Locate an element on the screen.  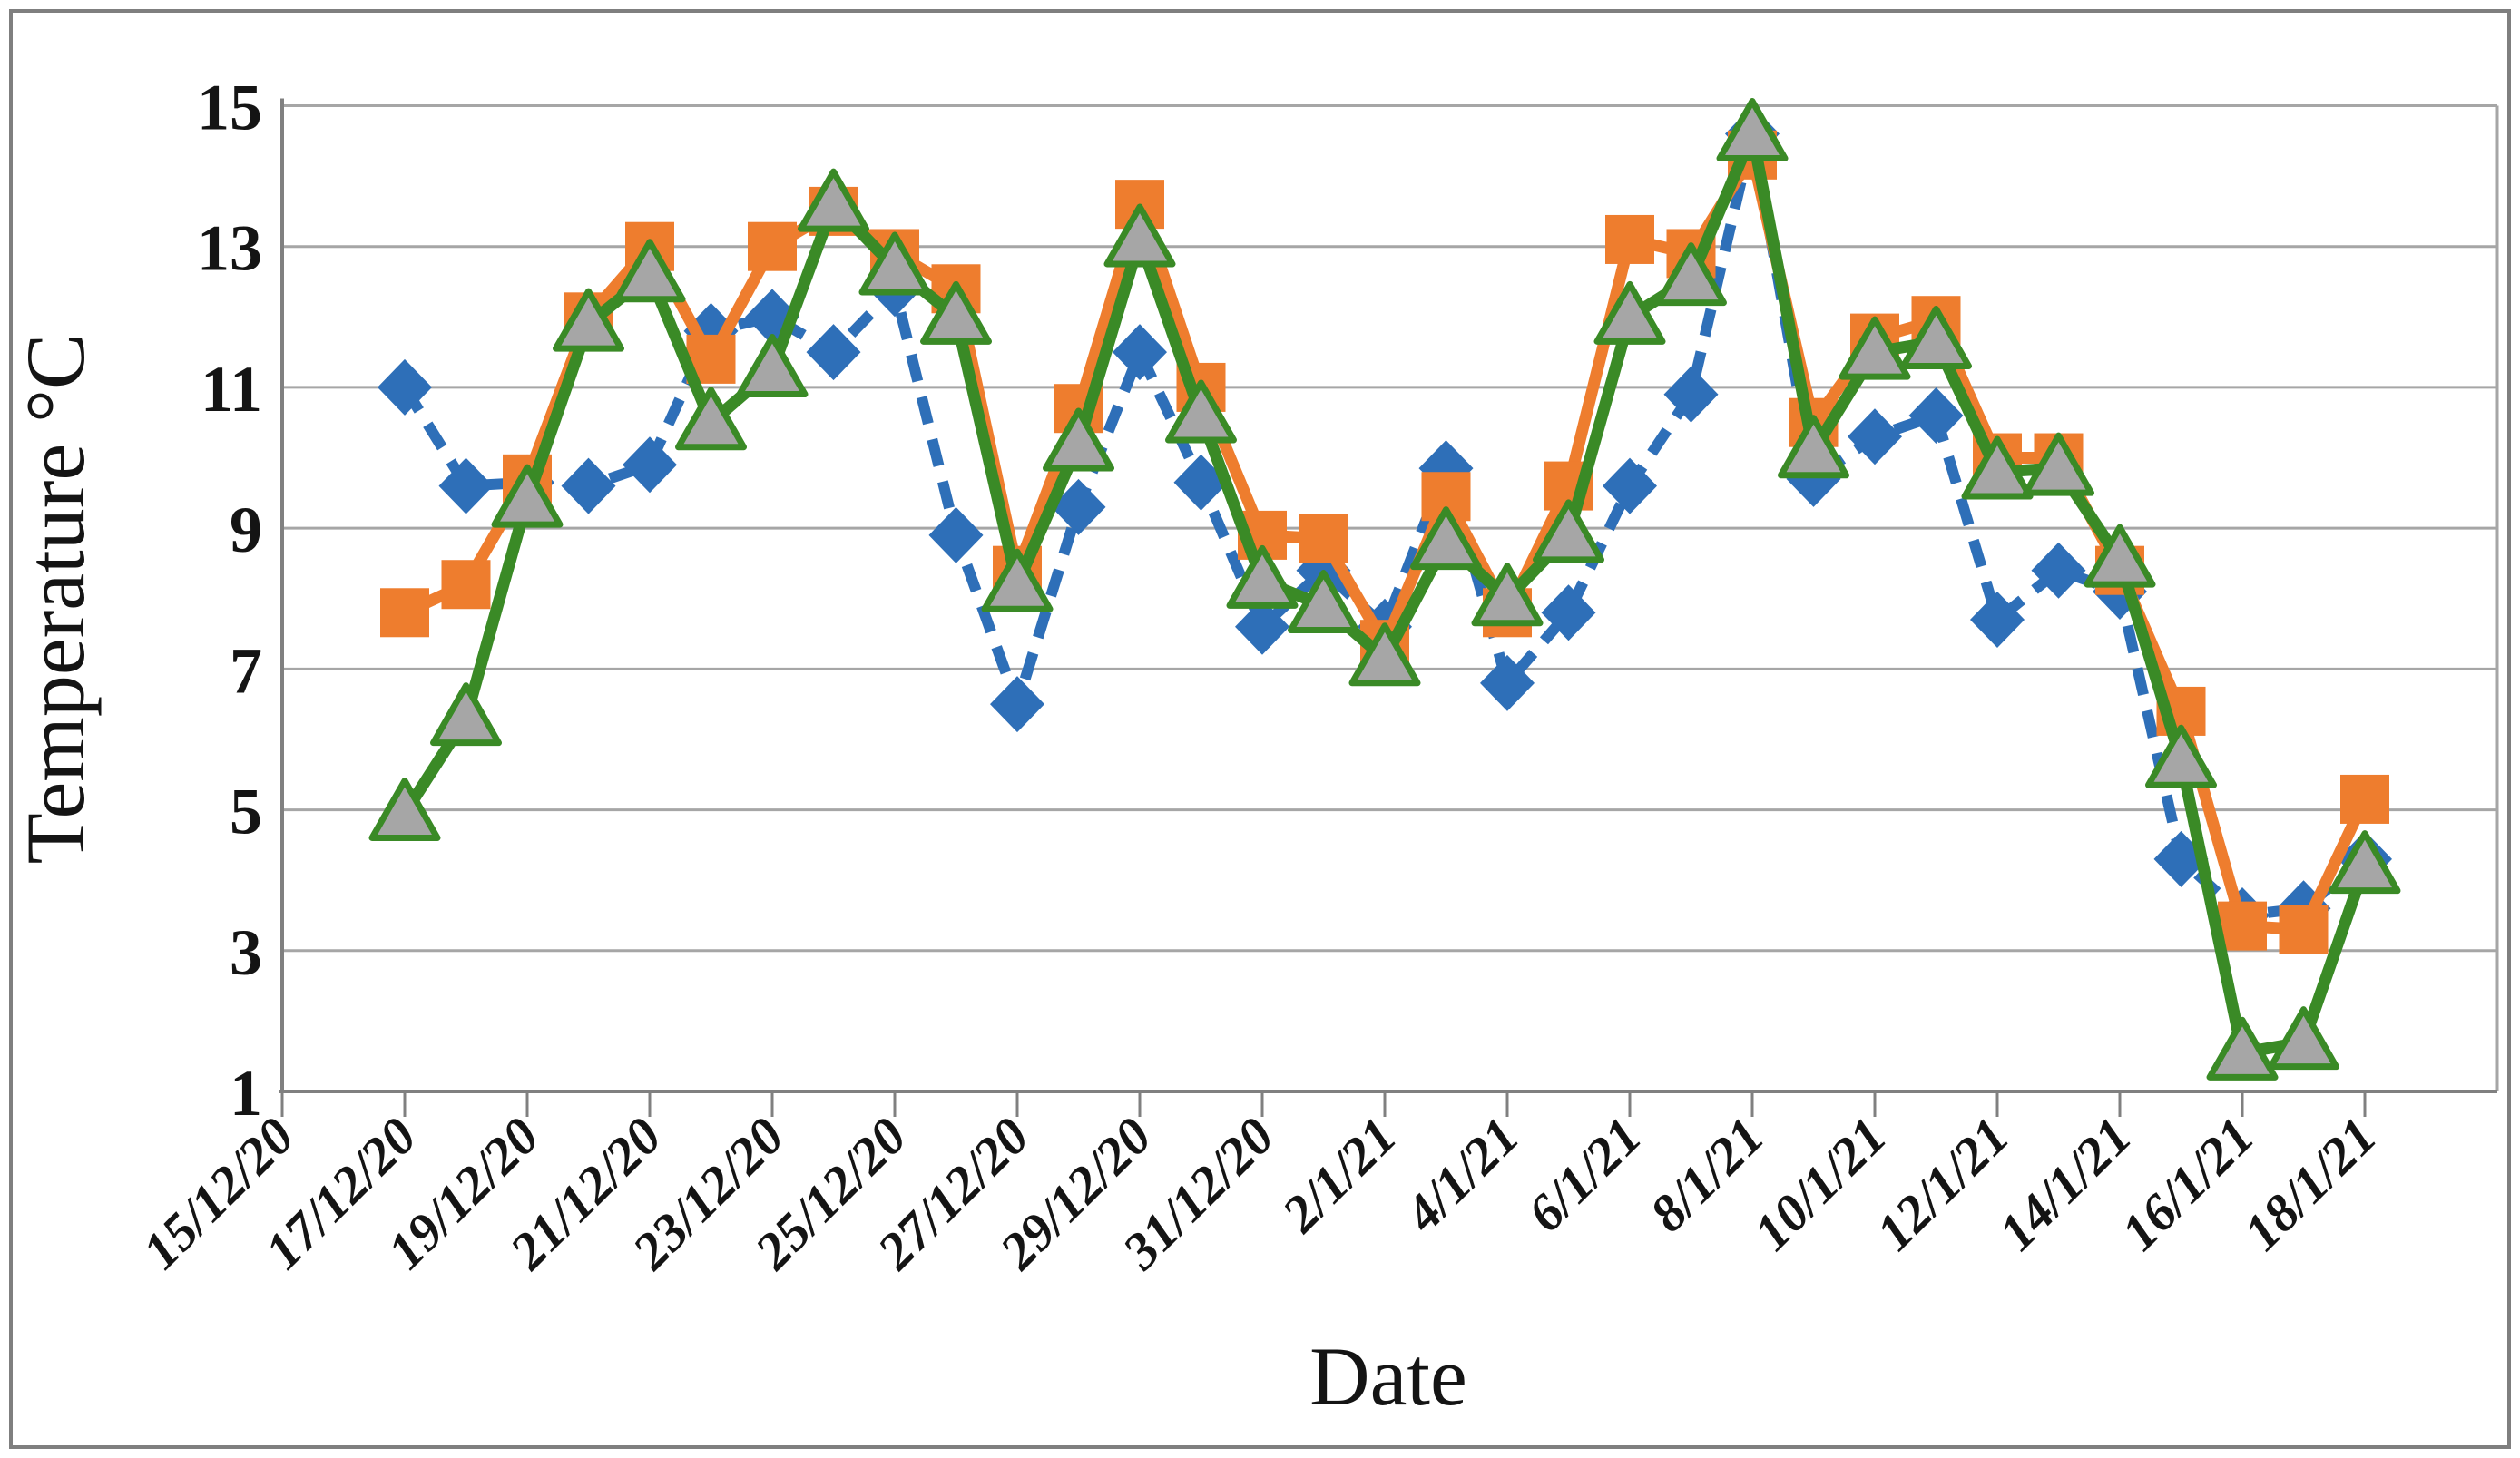
y-tick-label: 1 is located at coordinates (246, 1094).